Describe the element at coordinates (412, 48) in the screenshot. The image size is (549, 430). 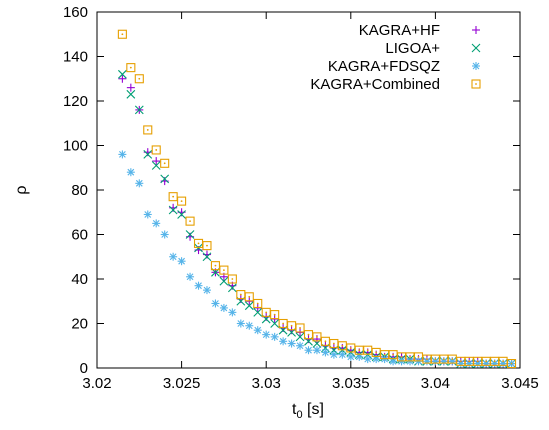
I see `legend-label: LIGOA+` at that location.